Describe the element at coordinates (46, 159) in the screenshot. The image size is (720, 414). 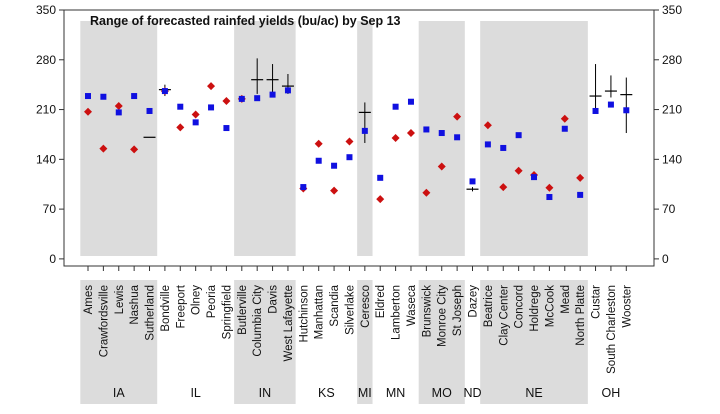
I see `y-tick-label-left: 140` at that location.